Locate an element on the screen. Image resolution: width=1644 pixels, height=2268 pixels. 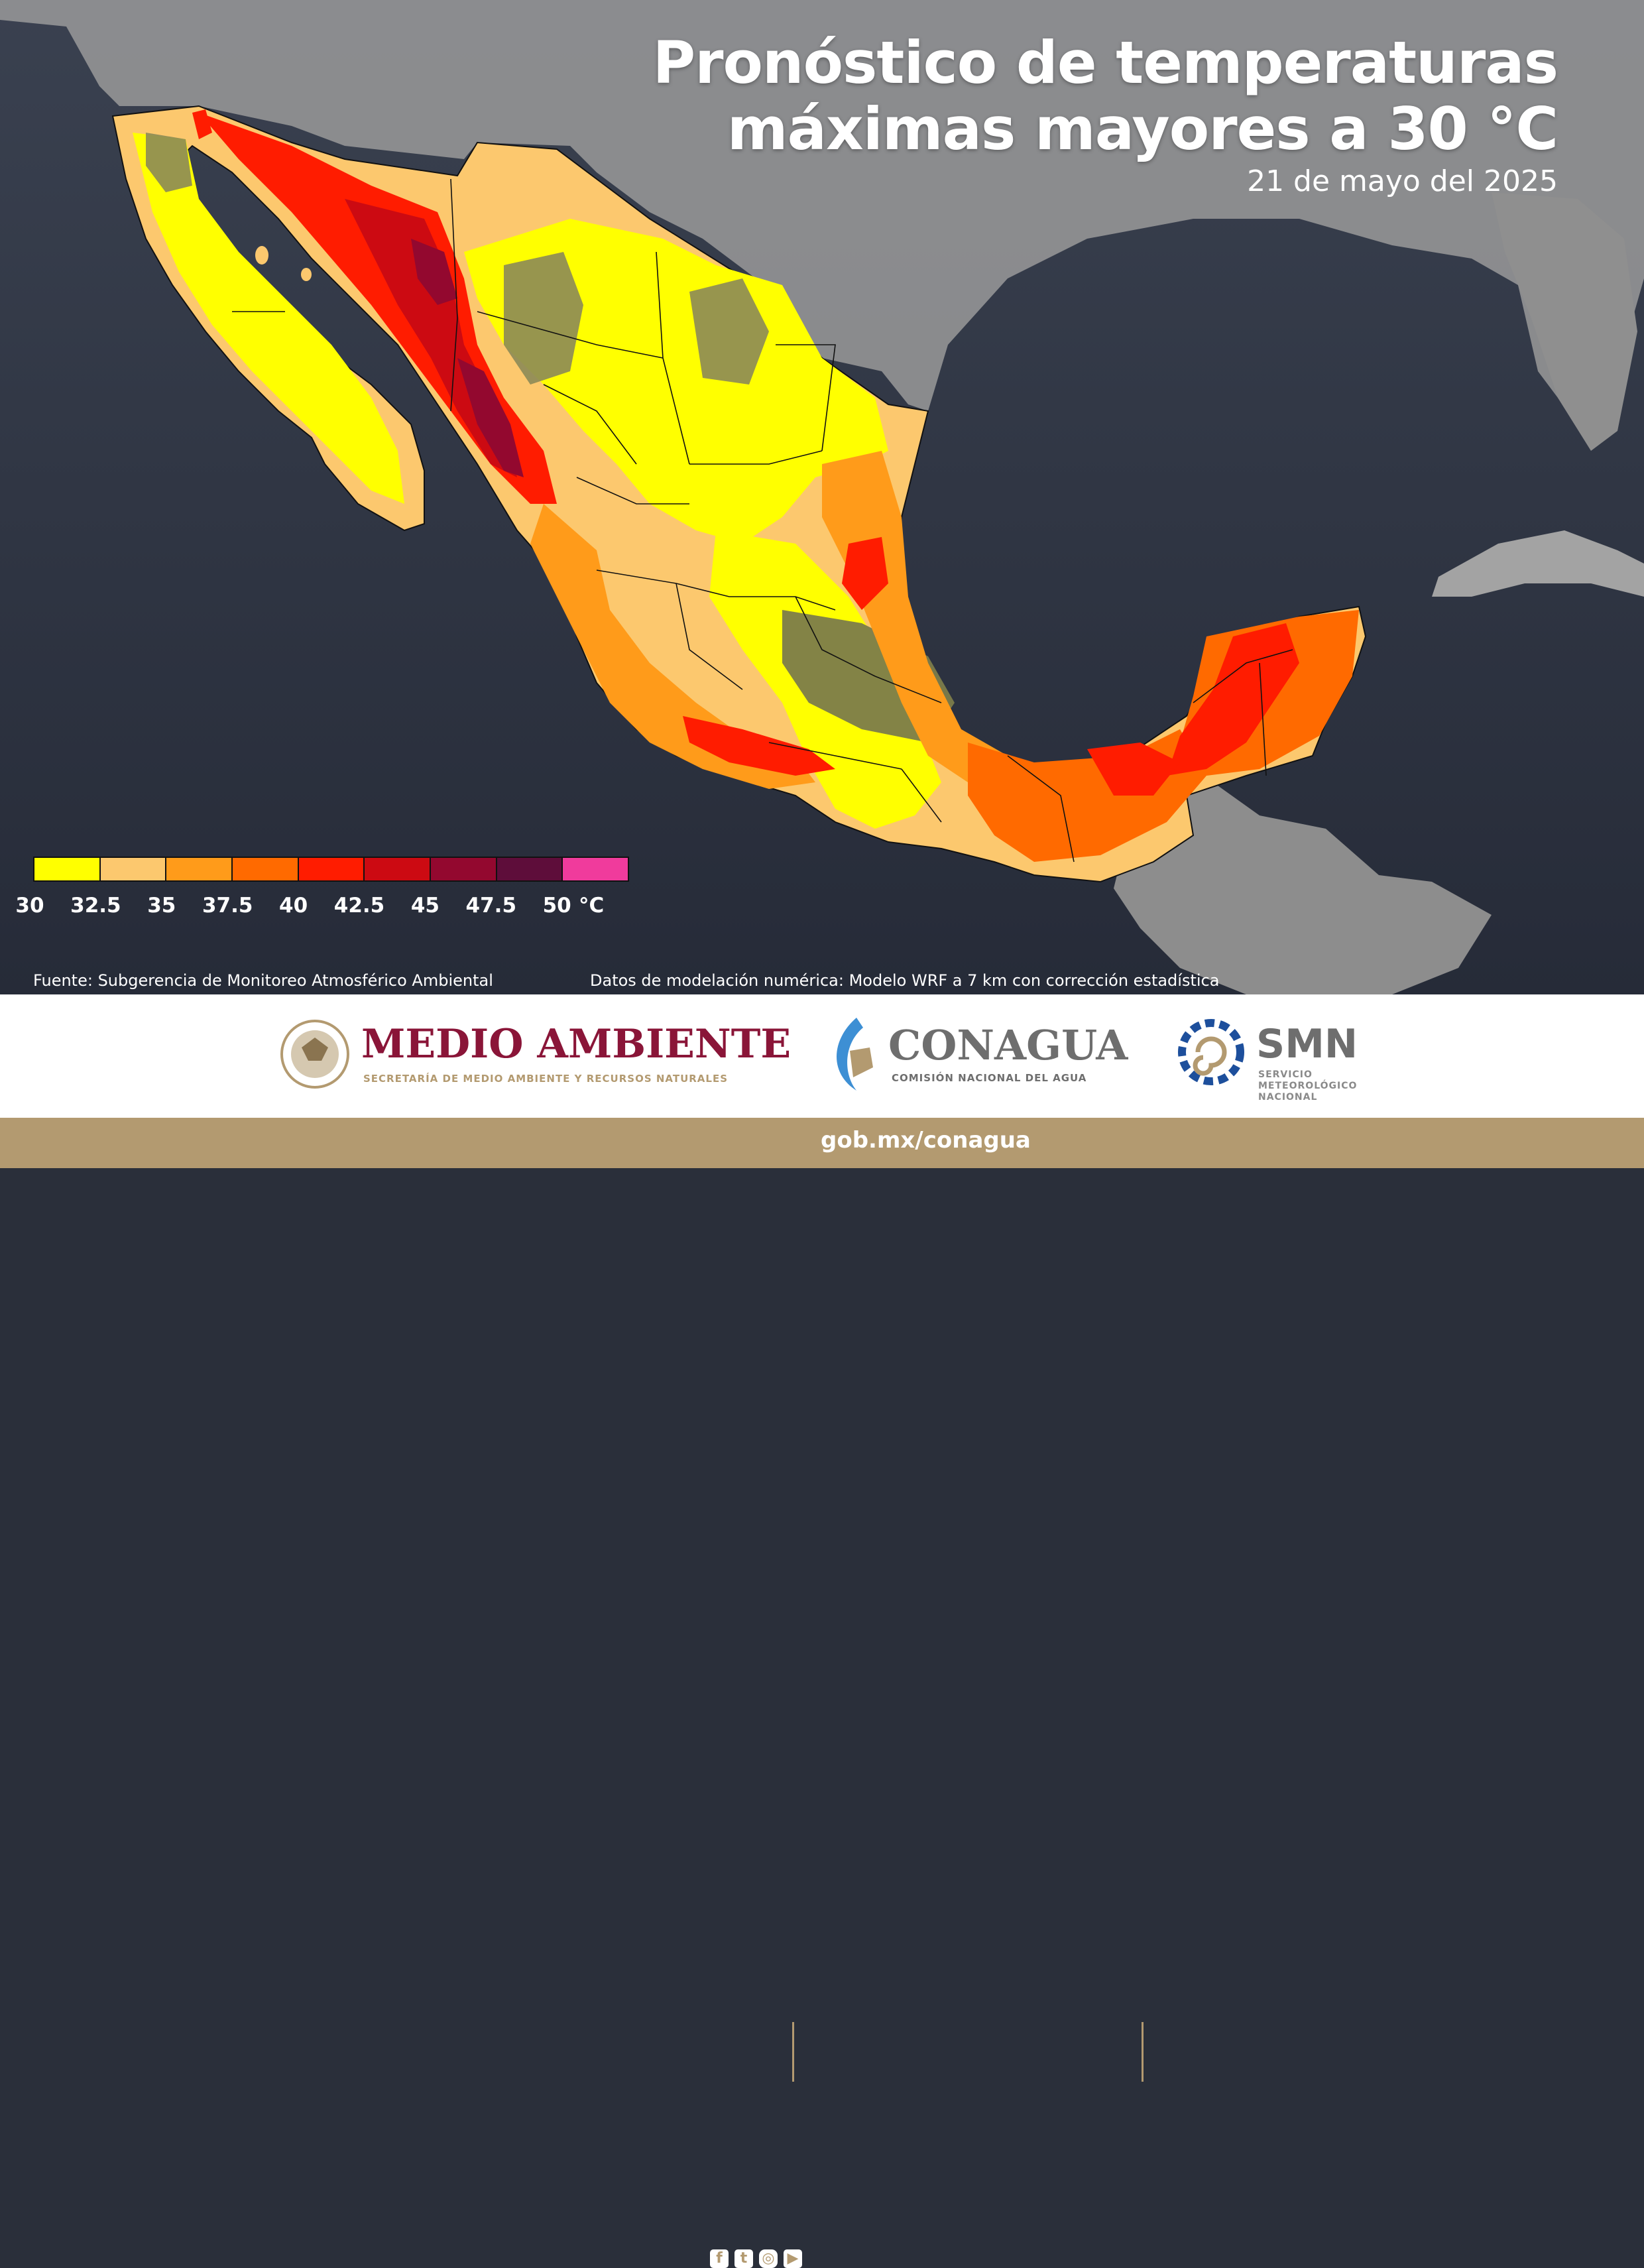
zone-red-yucatan is located at coordinates (1233, 700).